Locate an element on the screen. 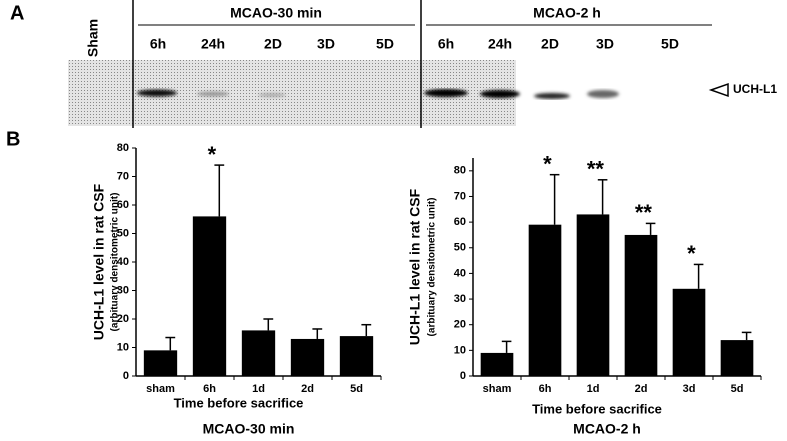  panel-label: B is located at coordinates (13, 139).